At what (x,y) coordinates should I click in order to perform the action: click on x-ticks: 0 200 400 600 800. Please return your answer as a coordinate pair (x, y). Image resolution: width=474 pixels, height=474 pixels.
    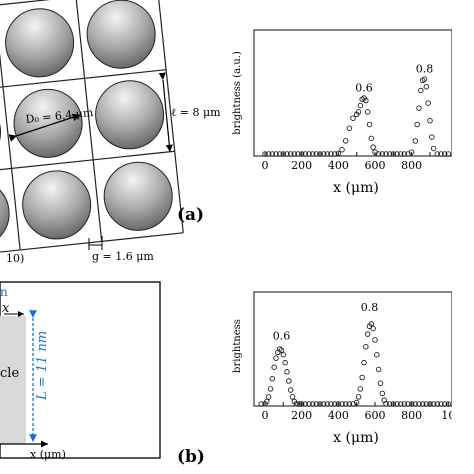
    Looking at the image, I should click on (346, 162).